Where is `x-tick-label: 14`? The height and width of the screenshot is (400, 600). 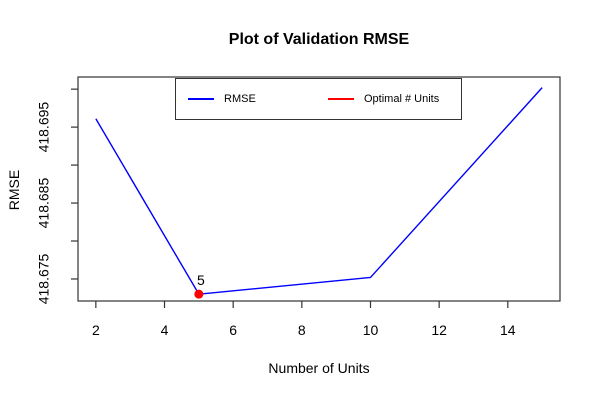 x-tick-label: 14 is located at coordinates (508, 330).